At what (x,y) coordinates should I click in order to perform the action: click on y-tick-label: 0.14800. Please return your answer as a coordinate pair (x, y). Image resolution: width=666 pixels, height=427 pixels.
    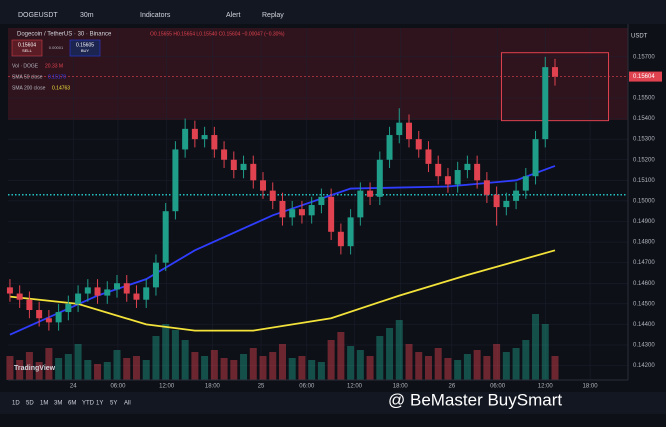
    Looking at the image, I should click on (644, 243).